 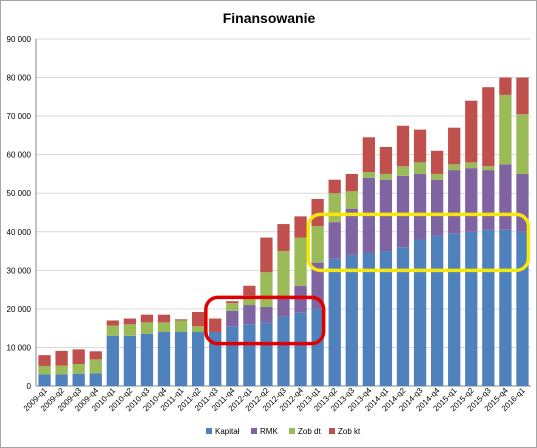 What do you see at coordinates (283, 431) in the screenshot?
I see `legend: Kapitał RMK Zob dt Zob kt` at bounding box center [283, 431].